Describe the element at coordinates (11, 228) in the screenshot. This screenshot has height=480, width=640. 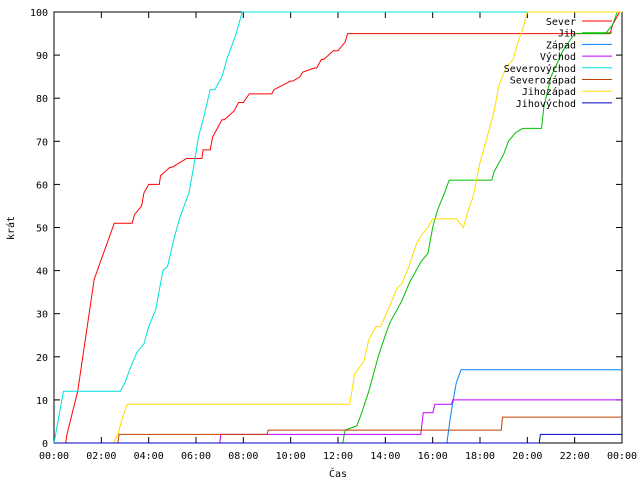
I see `y-axis-title: krát` at that location.